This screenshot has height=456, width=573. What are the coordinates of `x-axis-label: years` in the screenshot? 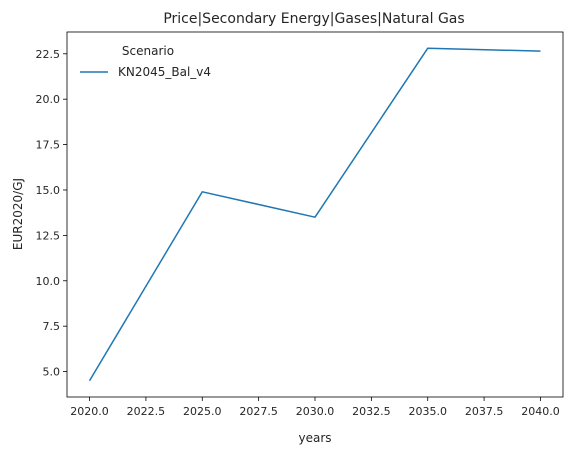 It's located at (314, 438).